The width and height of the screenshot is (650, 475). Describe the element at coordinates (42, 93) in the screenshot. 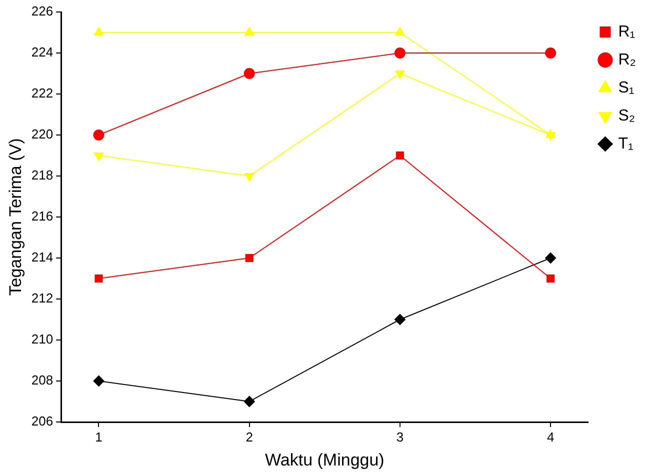

I see `y-tick-label: 222` at that location.